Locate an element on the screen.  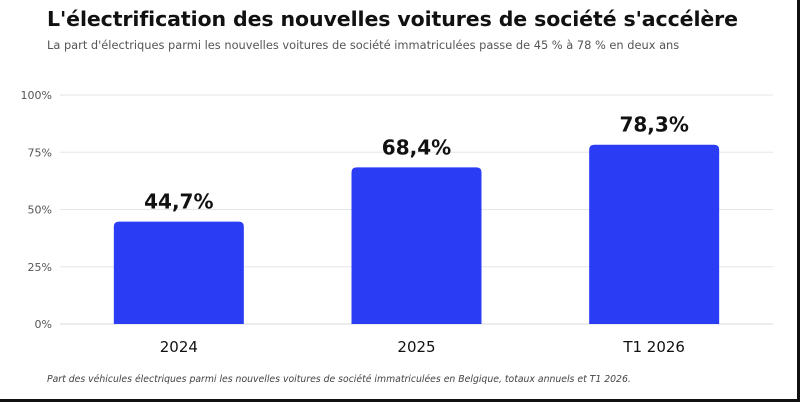
y-tick-label: 0% is located at coordinates (43, 324).